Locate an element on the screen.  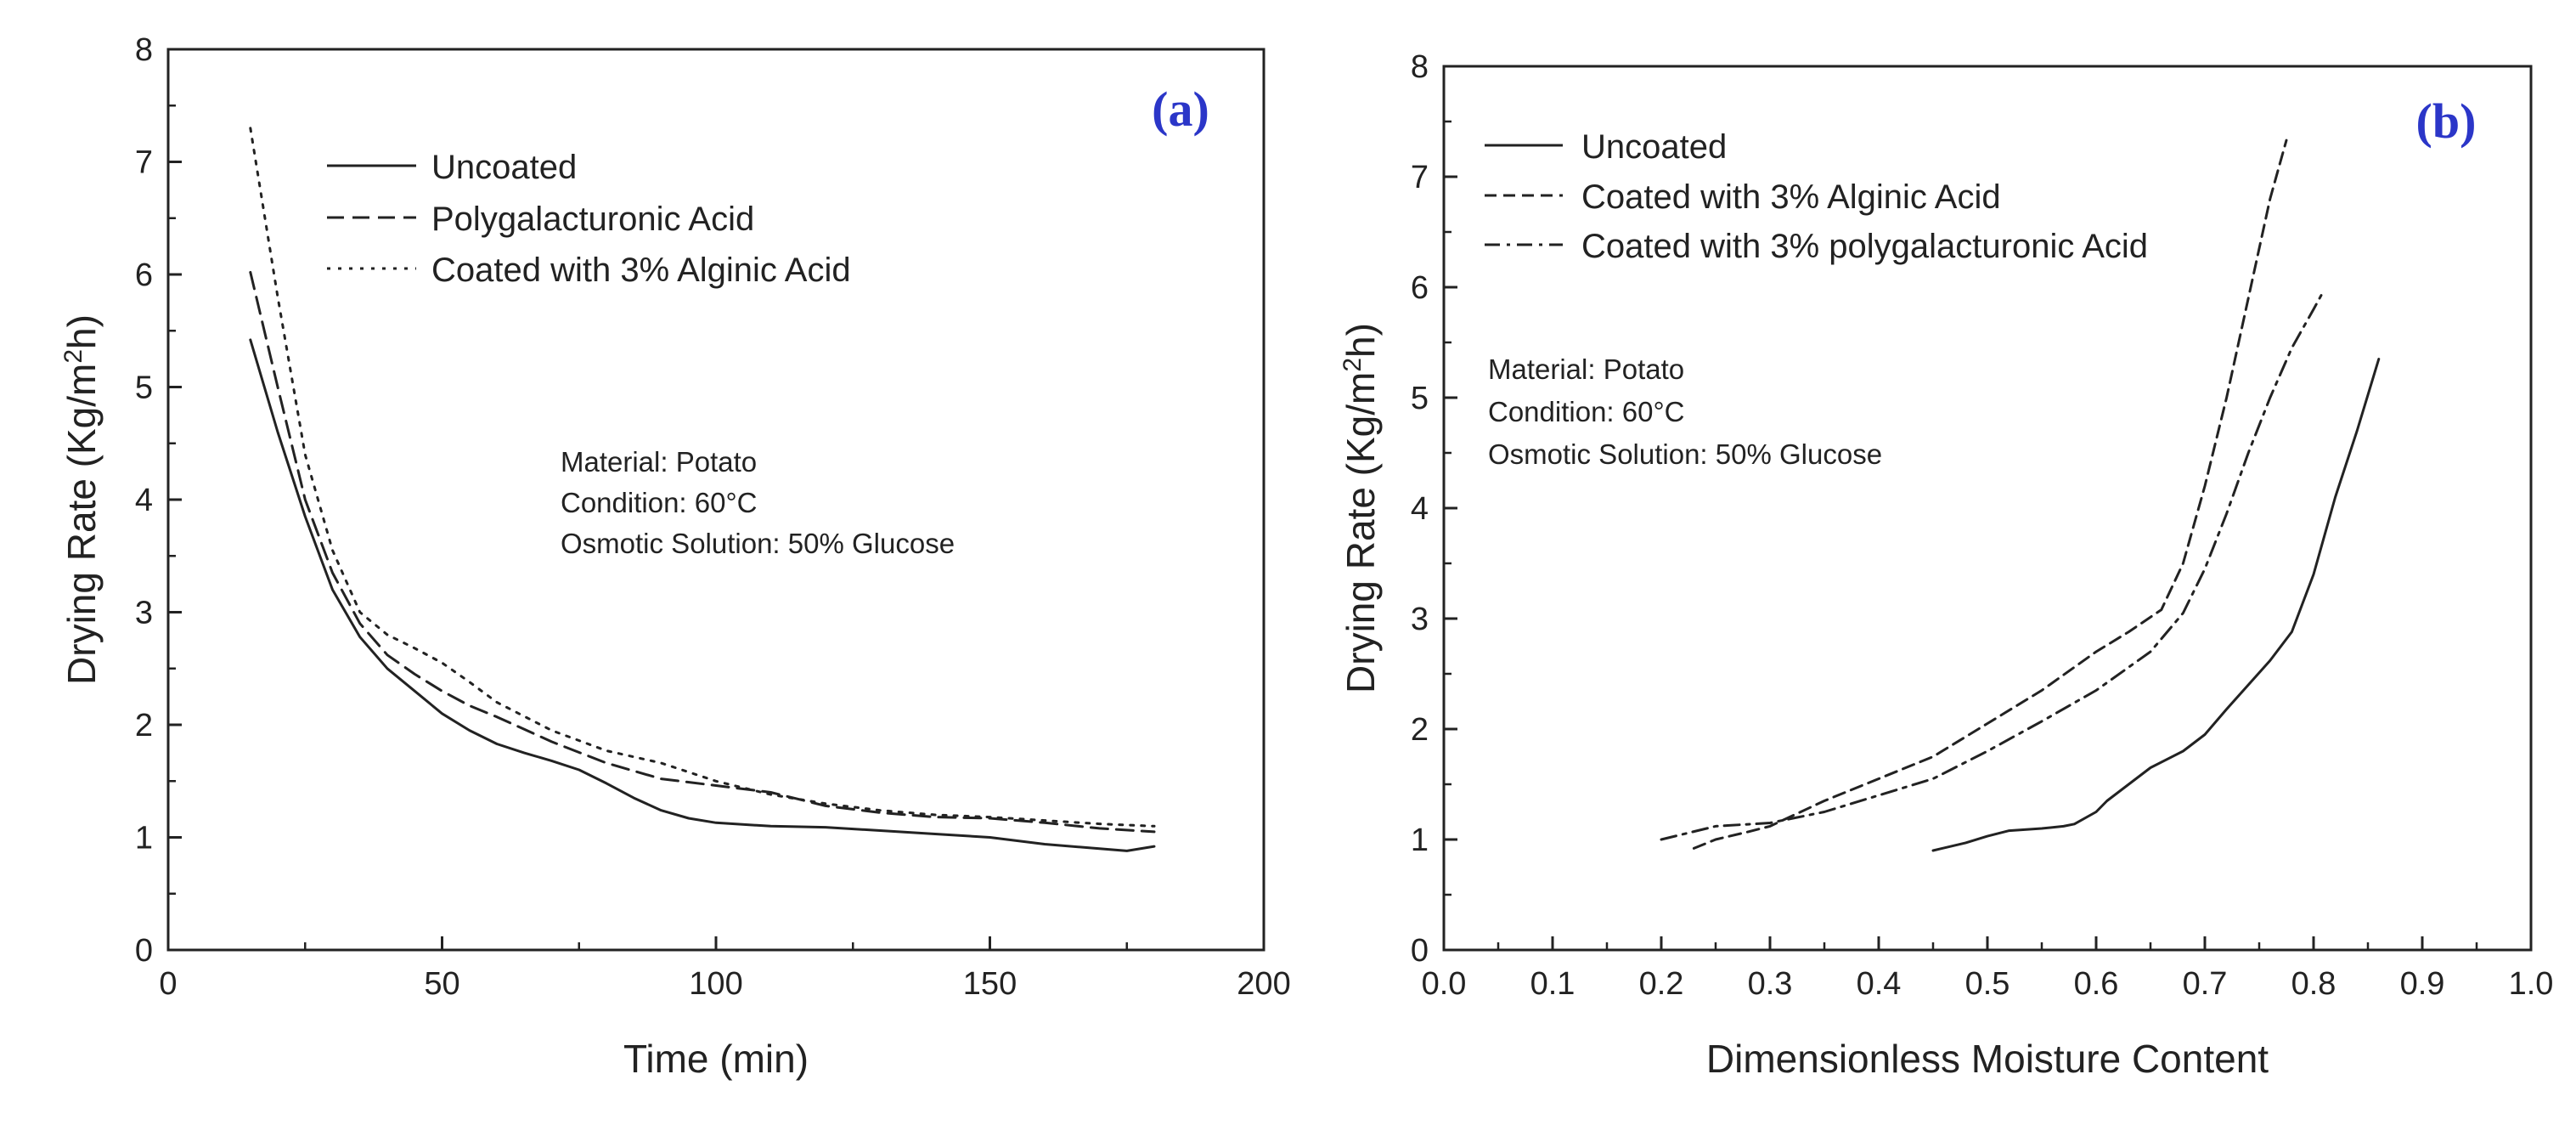
panel-b-x-tick-label: 0.6 is located at coordinates (2096, 984).